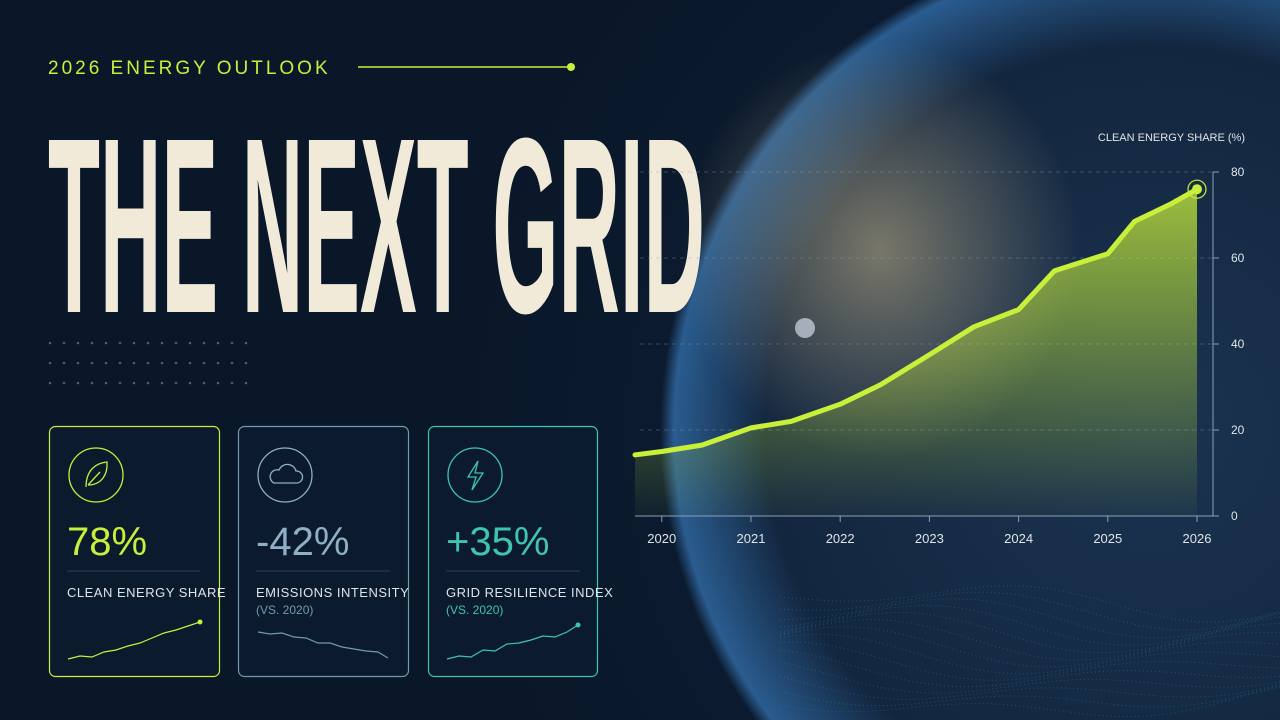 This screenshot has height=720, width=1280. What do you see at coordinates (805, 328) in the screenshot?
I see `city-glow` at bounding box center [805, 328].